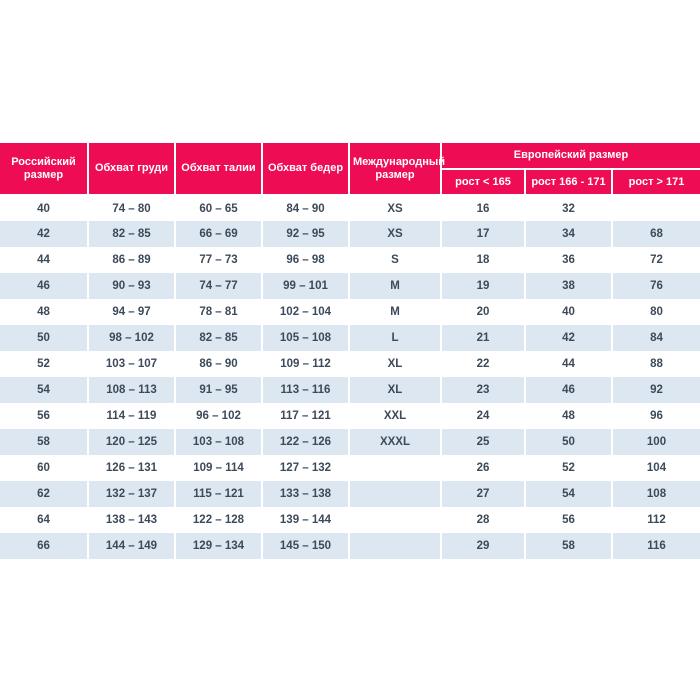 This screenshot has height=700, width=700. Describe the element at coordinates (483, 468) in the screenshot. I see `table-cell: 26` at that location.